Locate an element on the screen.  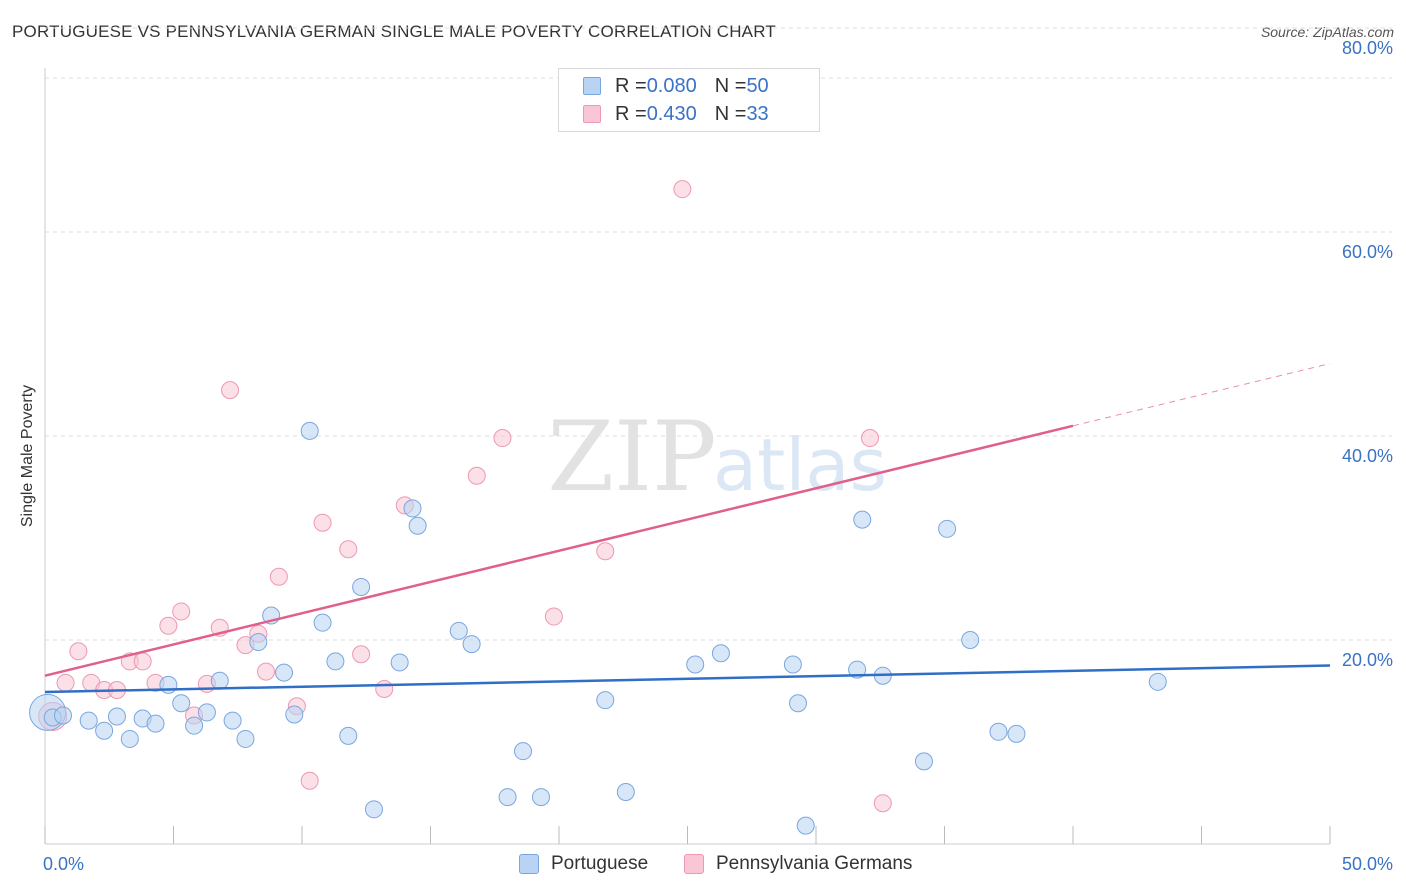
bottom-legend-portuguese: Portuguese is located at coordinates (583, 864).